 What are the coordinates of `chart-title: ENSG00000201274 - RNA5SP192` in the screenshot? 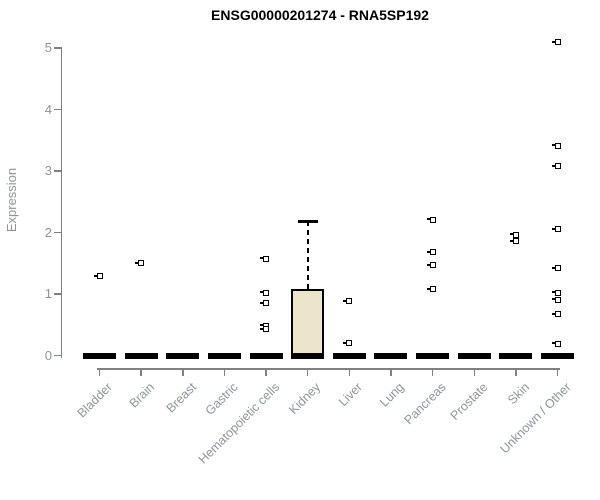 It's located at (320, 15).